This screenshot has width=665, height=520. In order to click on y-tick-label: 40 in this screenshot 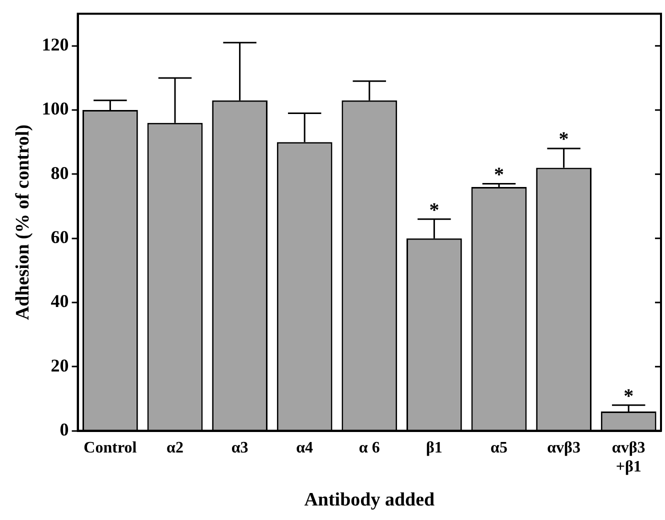, I will do `click(59, 301)`.